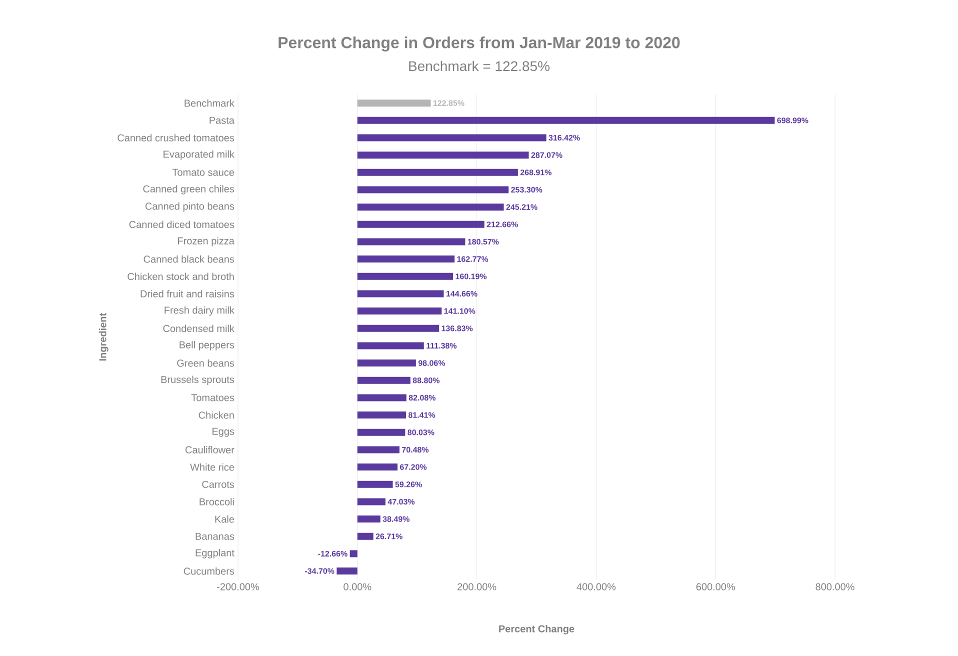 The width and height of the screenshot is (958, 656). I want to click on data-label: 88.80%, so click(426, 381).